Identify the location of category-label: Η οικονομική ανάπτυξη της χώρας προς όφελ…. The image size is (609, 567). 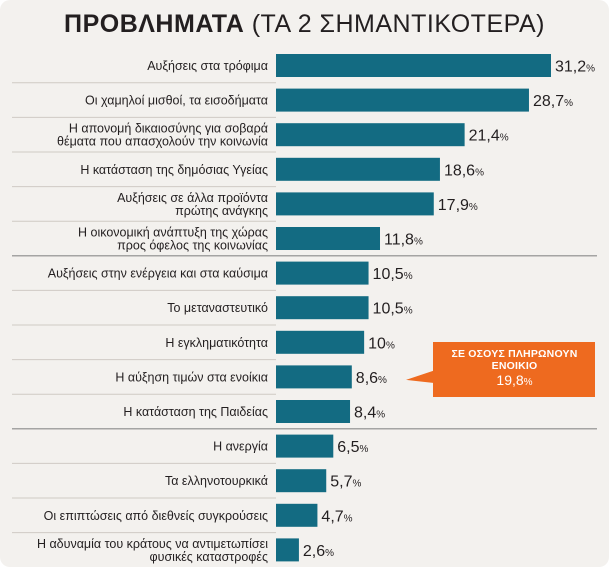
(173, 239).